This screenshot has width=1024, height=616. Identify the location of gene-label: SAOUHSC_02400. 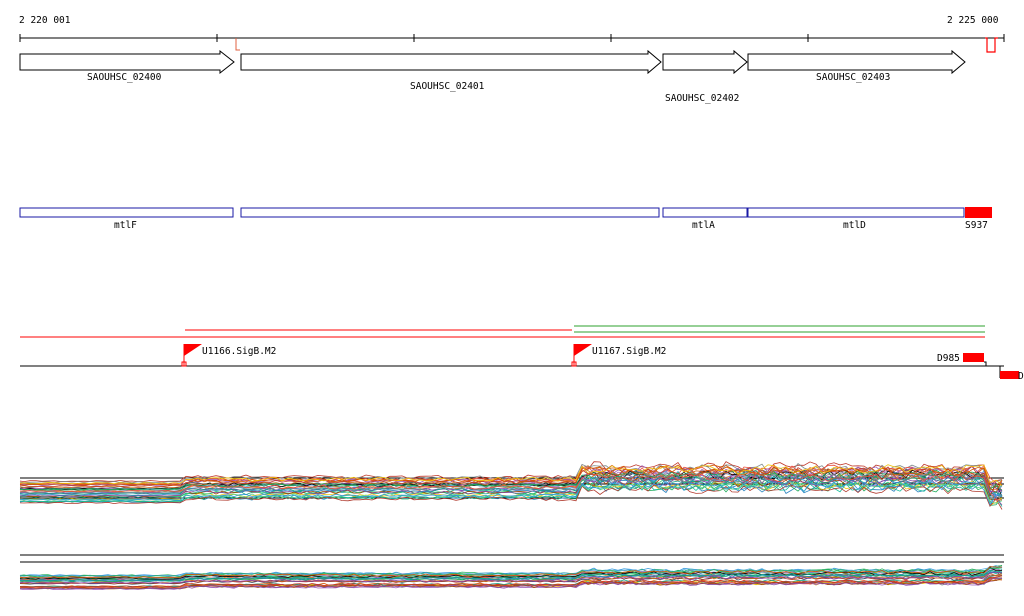
(124, 77).